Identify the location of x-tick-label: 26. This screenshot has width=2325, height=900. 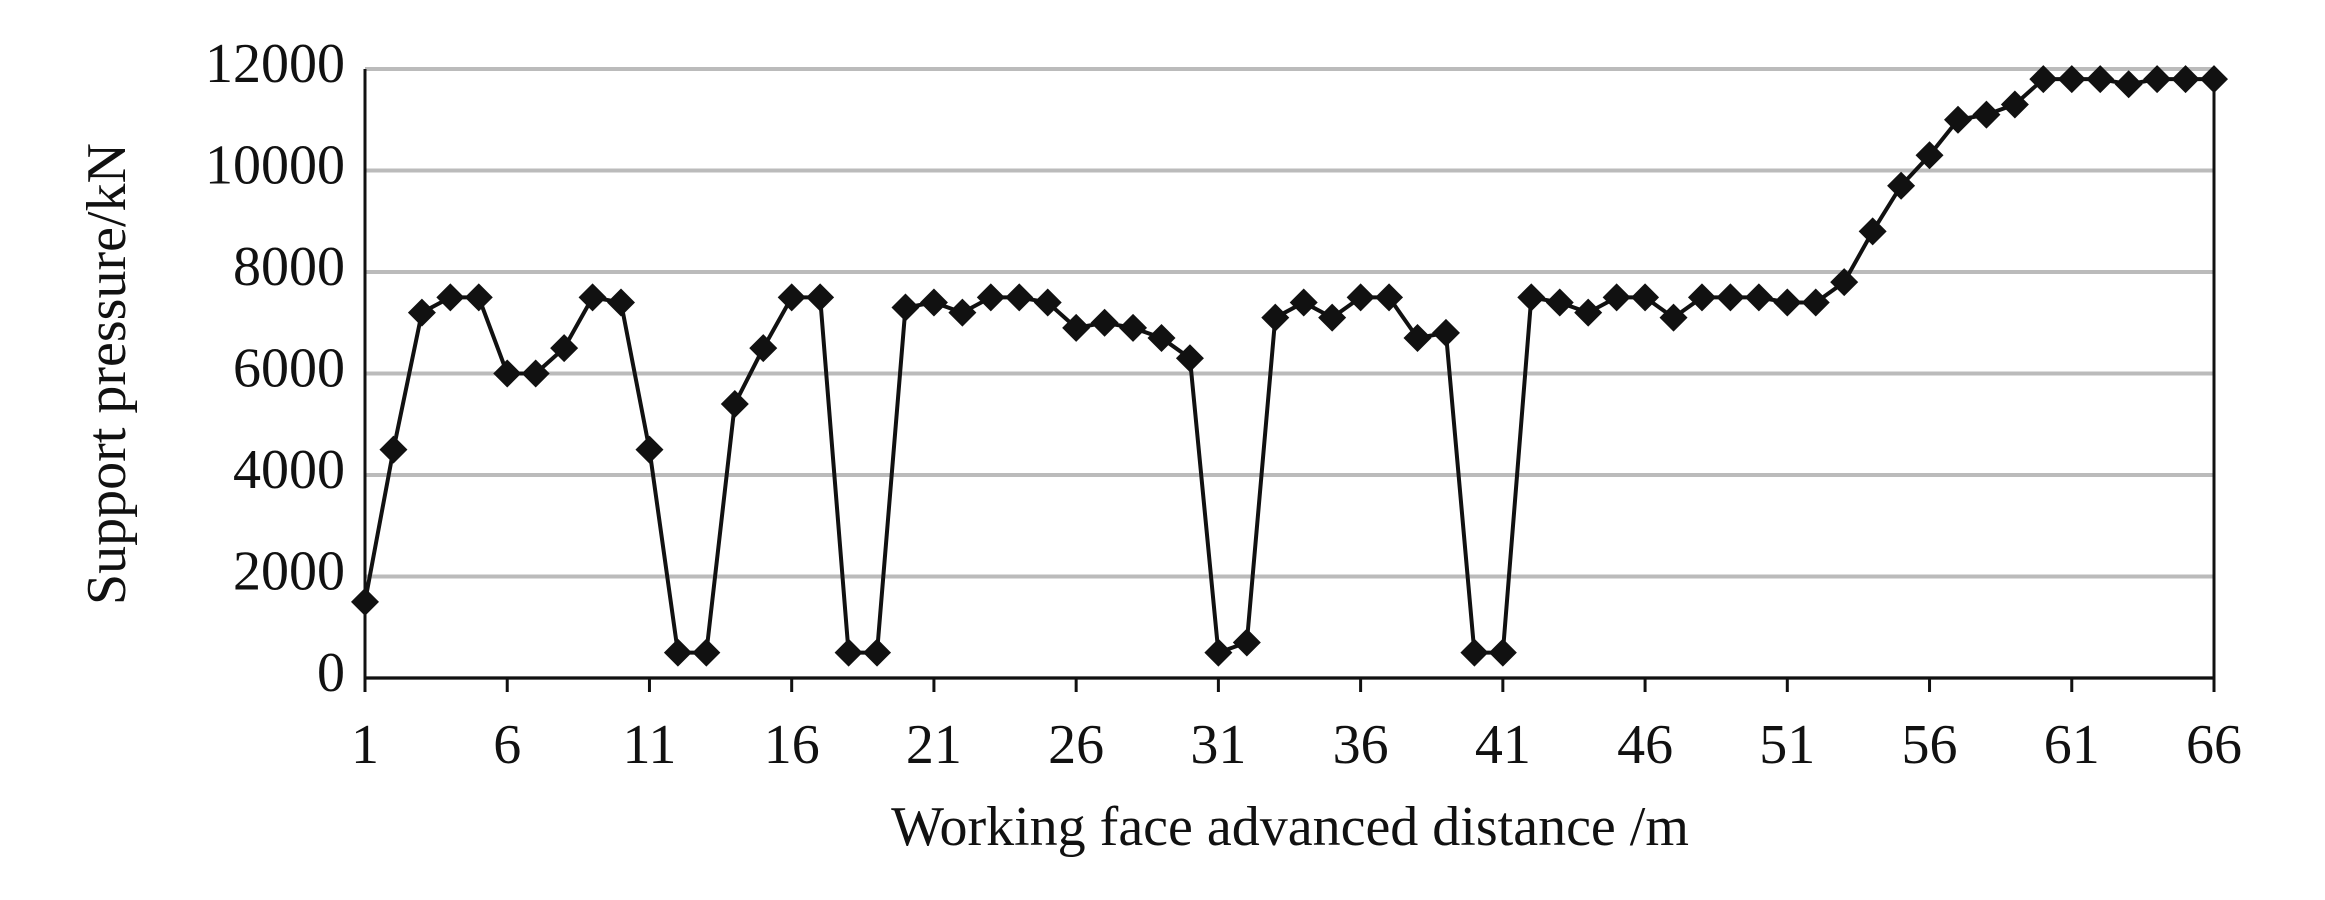
(1076, 745).